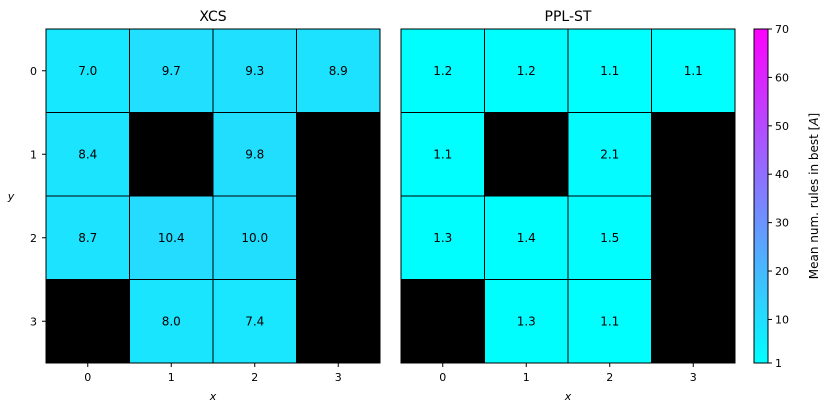  What do you see at coordinates (33, 154) in the screenshot?
I see `y-tick-label: 1` at bounding box center [33, 154].